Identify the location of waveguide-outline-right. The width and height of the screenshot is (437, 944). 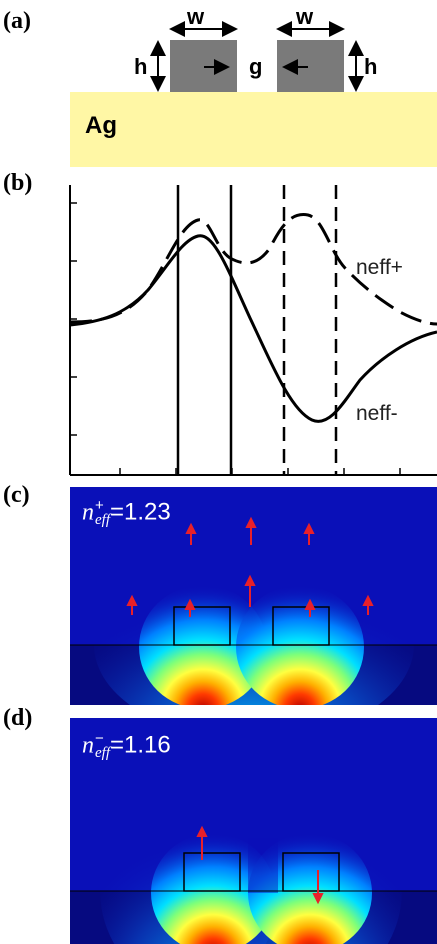
(301, 626).